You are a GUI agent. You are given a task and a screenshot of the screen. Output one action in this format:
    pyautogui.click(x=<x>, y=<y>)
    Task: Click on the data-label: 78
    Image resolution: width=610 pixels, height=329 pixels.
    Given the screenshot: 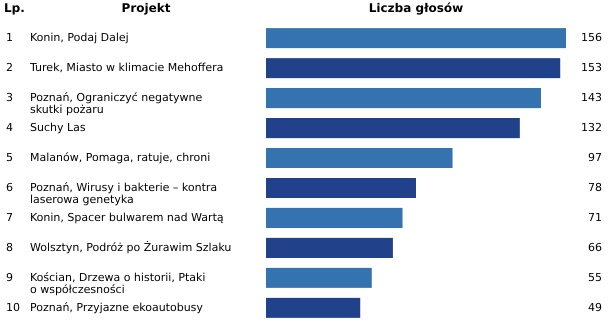 What is the action you would take?
    pyautogui.click(x=595, y=187)
    